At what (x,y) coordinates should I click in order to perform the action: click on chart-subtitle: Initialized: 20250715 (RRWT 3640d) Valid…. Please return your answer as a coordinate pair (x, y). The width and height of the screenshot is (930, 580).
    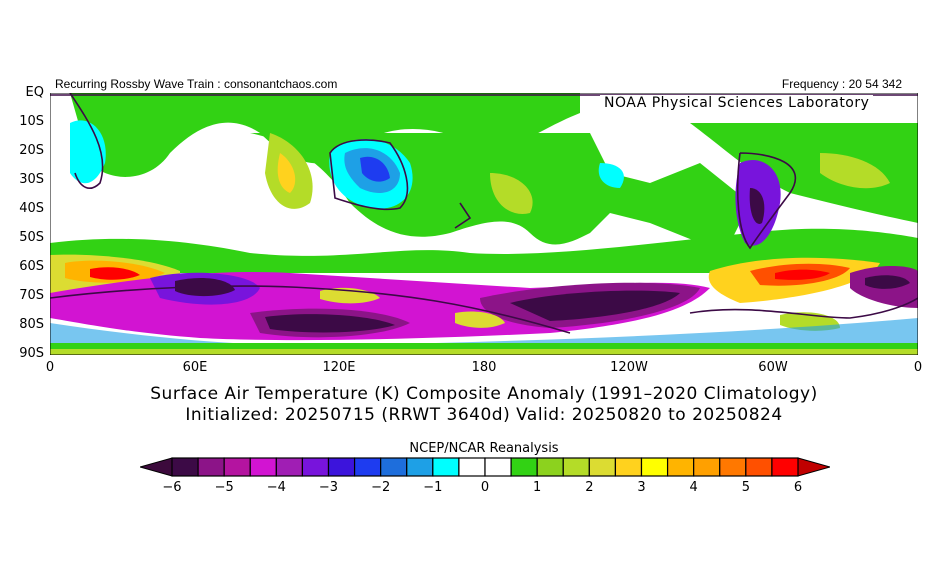
    Looking at the image, I should click on (484, 415).